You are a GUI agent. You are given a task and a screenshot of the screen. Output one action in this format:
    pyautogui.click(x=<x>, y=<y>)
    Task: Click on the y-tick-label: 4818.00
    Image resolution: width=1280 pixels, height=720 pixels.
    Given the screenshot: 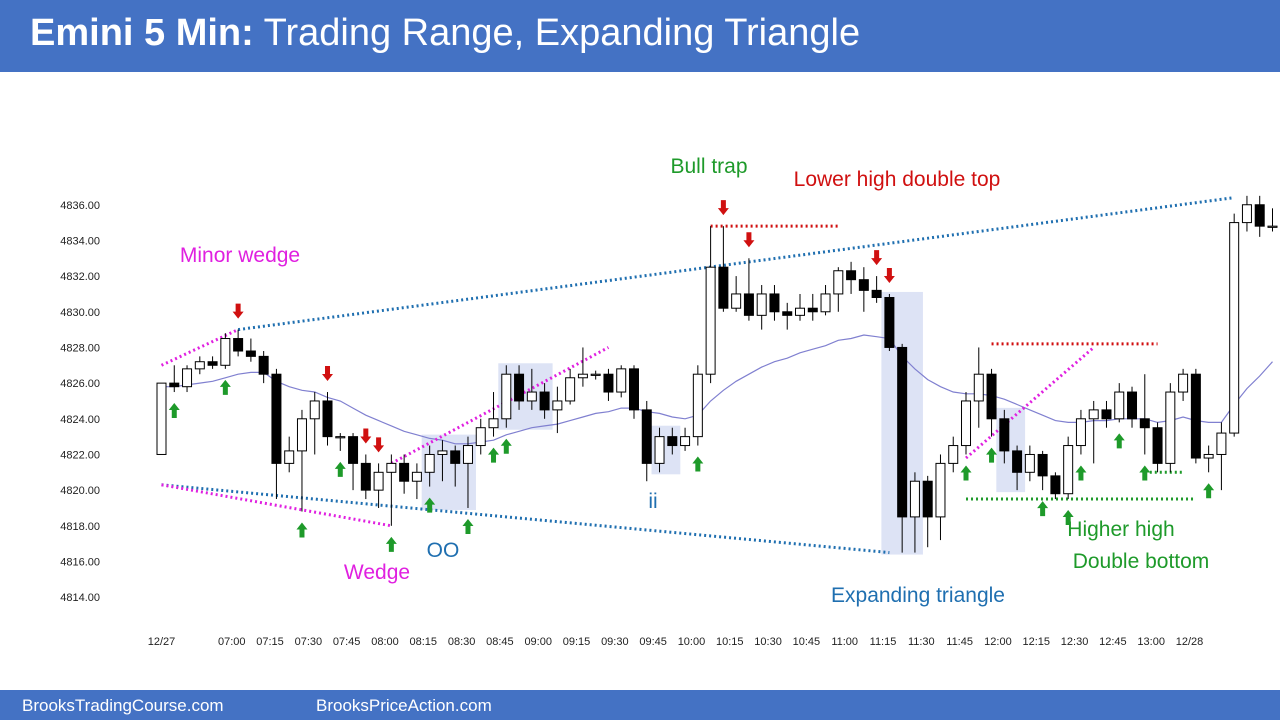 What is the action you would take?
    pyautogui.click(x=80, y=527)
    